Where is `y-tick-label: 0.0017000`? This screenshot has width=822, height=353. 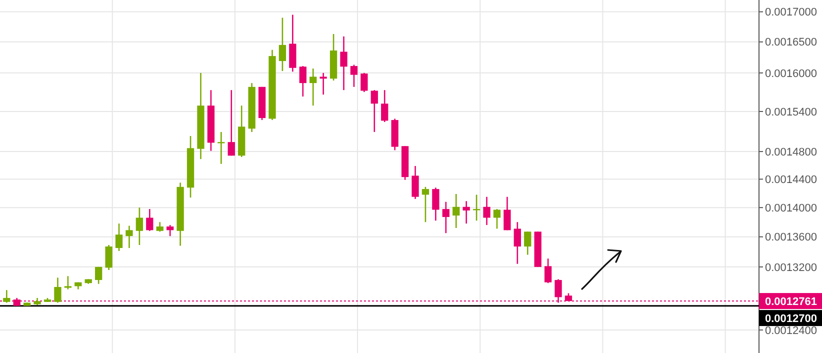
y-tick-label: 0.0017000 is located at coordinates (791, 12).